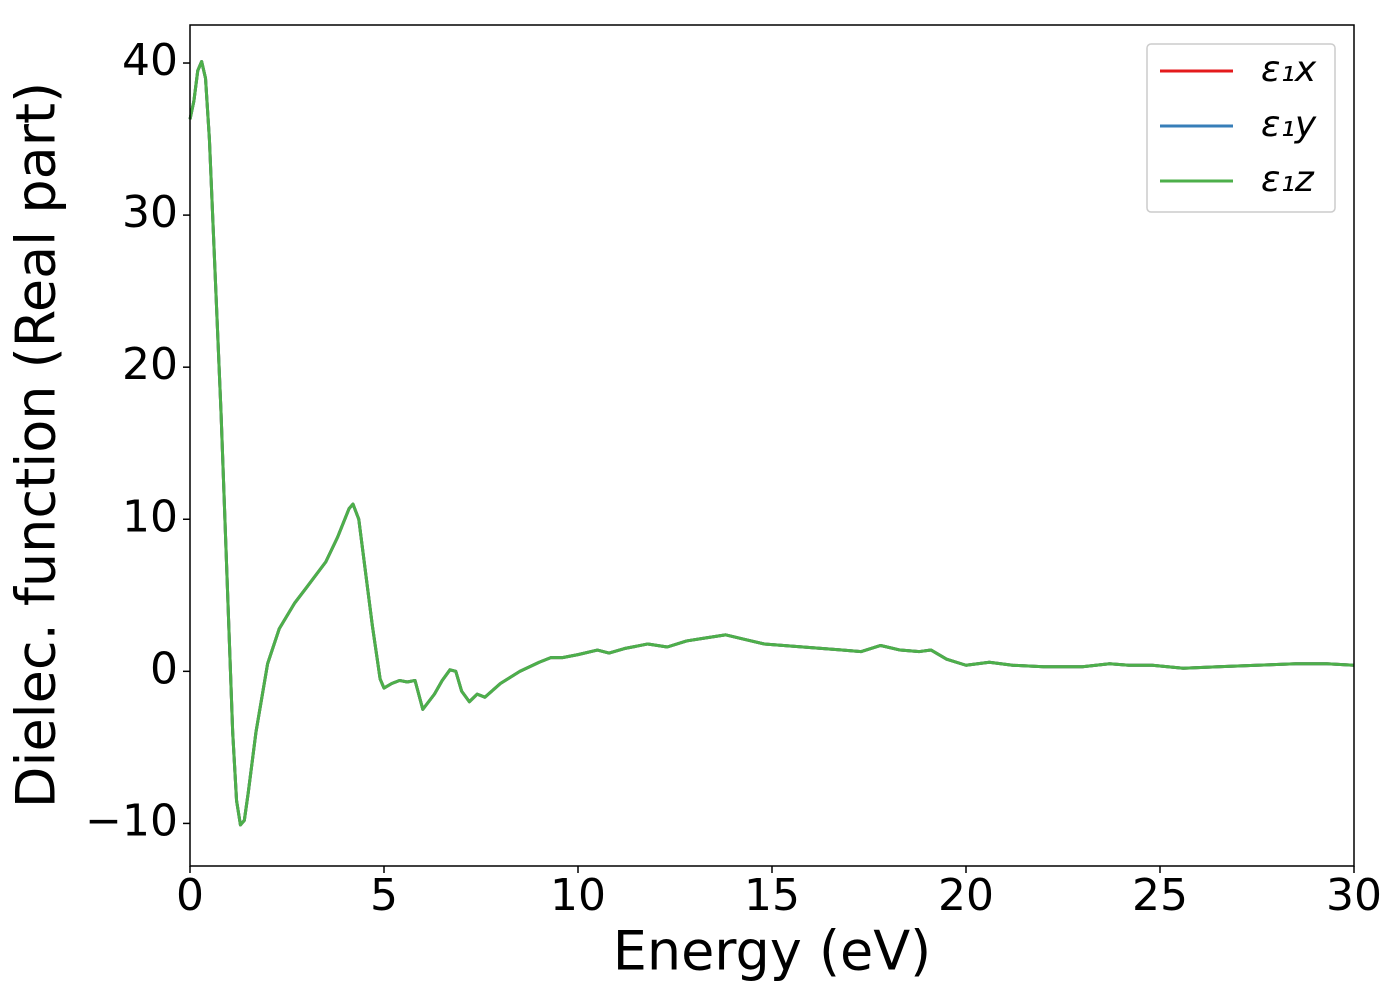  I want to click on y-tick-label: 10, so click(150, 516).